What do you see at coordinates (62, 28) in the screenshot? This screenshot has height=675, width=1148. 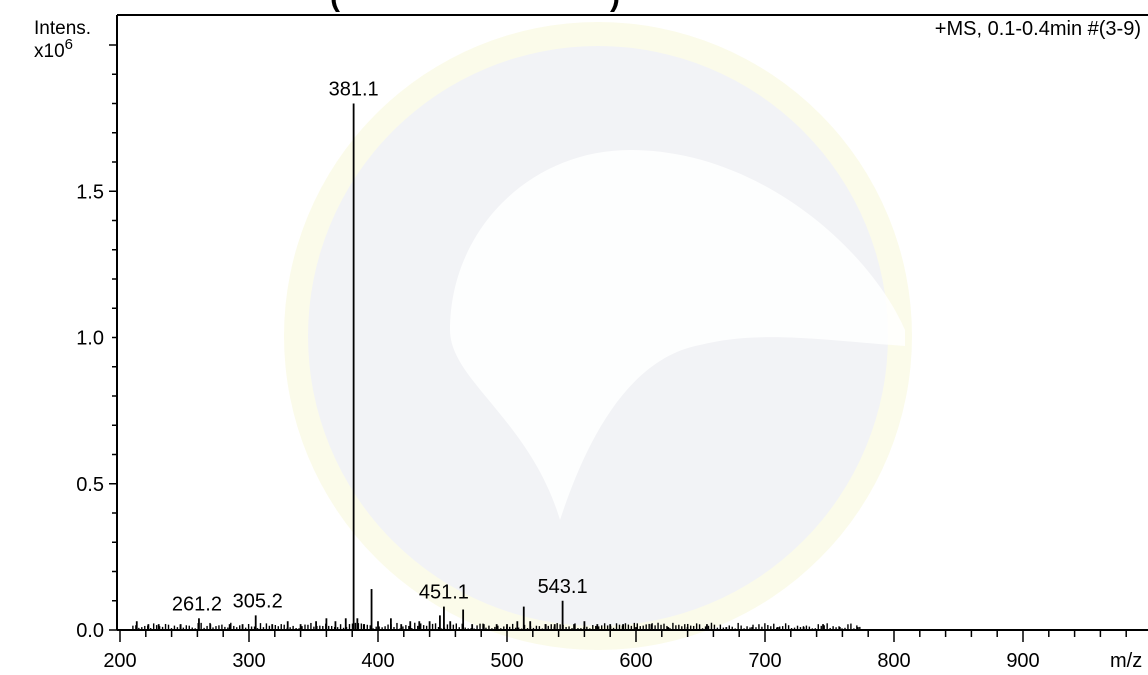 I see `y-axis-label: Intens.` at bounding box center [62, 28].